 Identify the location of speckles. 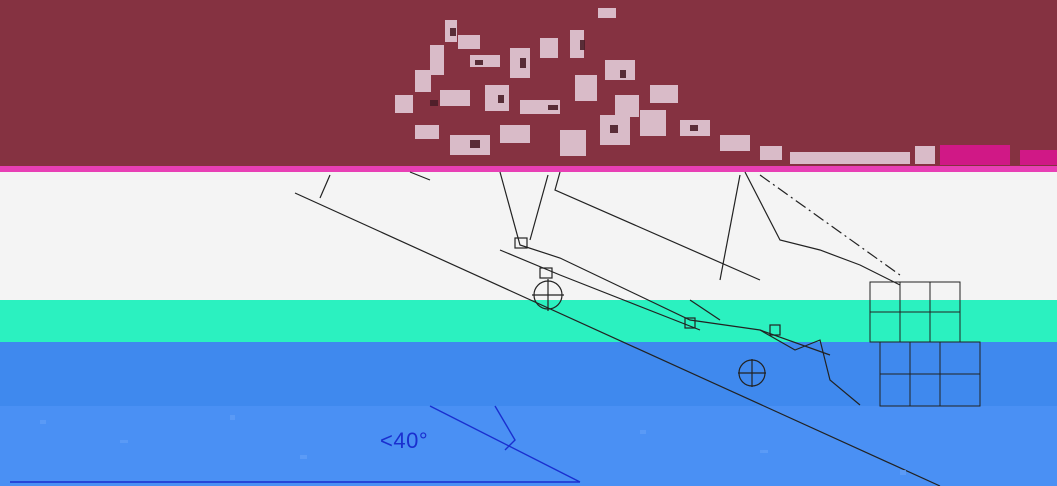
(473, 445).